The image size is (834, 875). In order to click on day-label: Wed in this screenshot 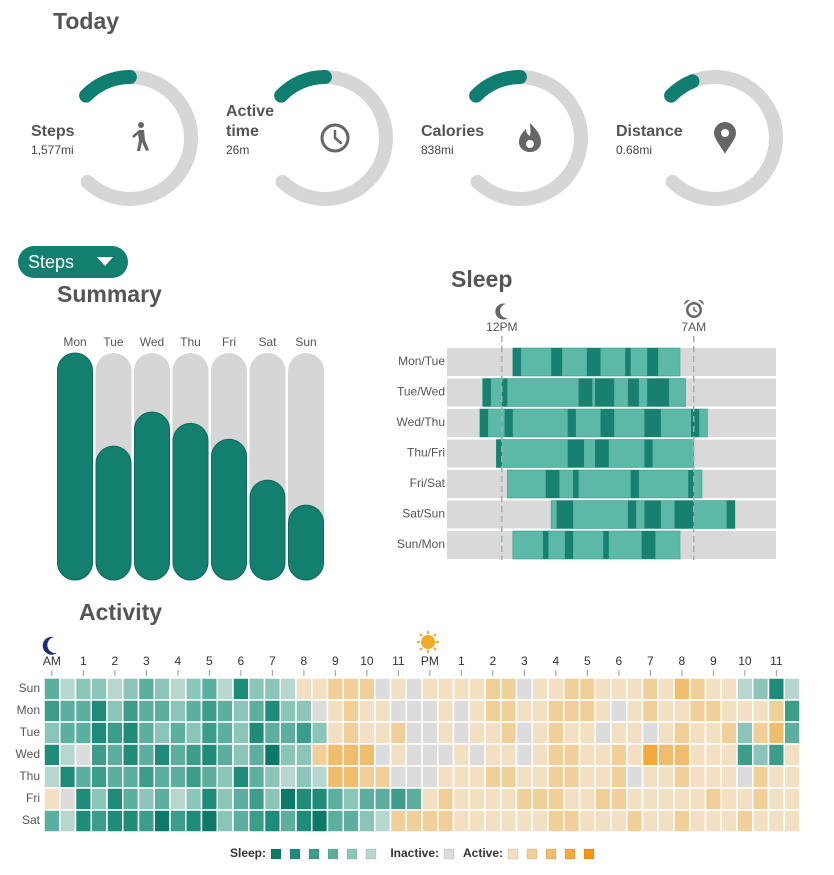, I will do `click(152, 342)`.